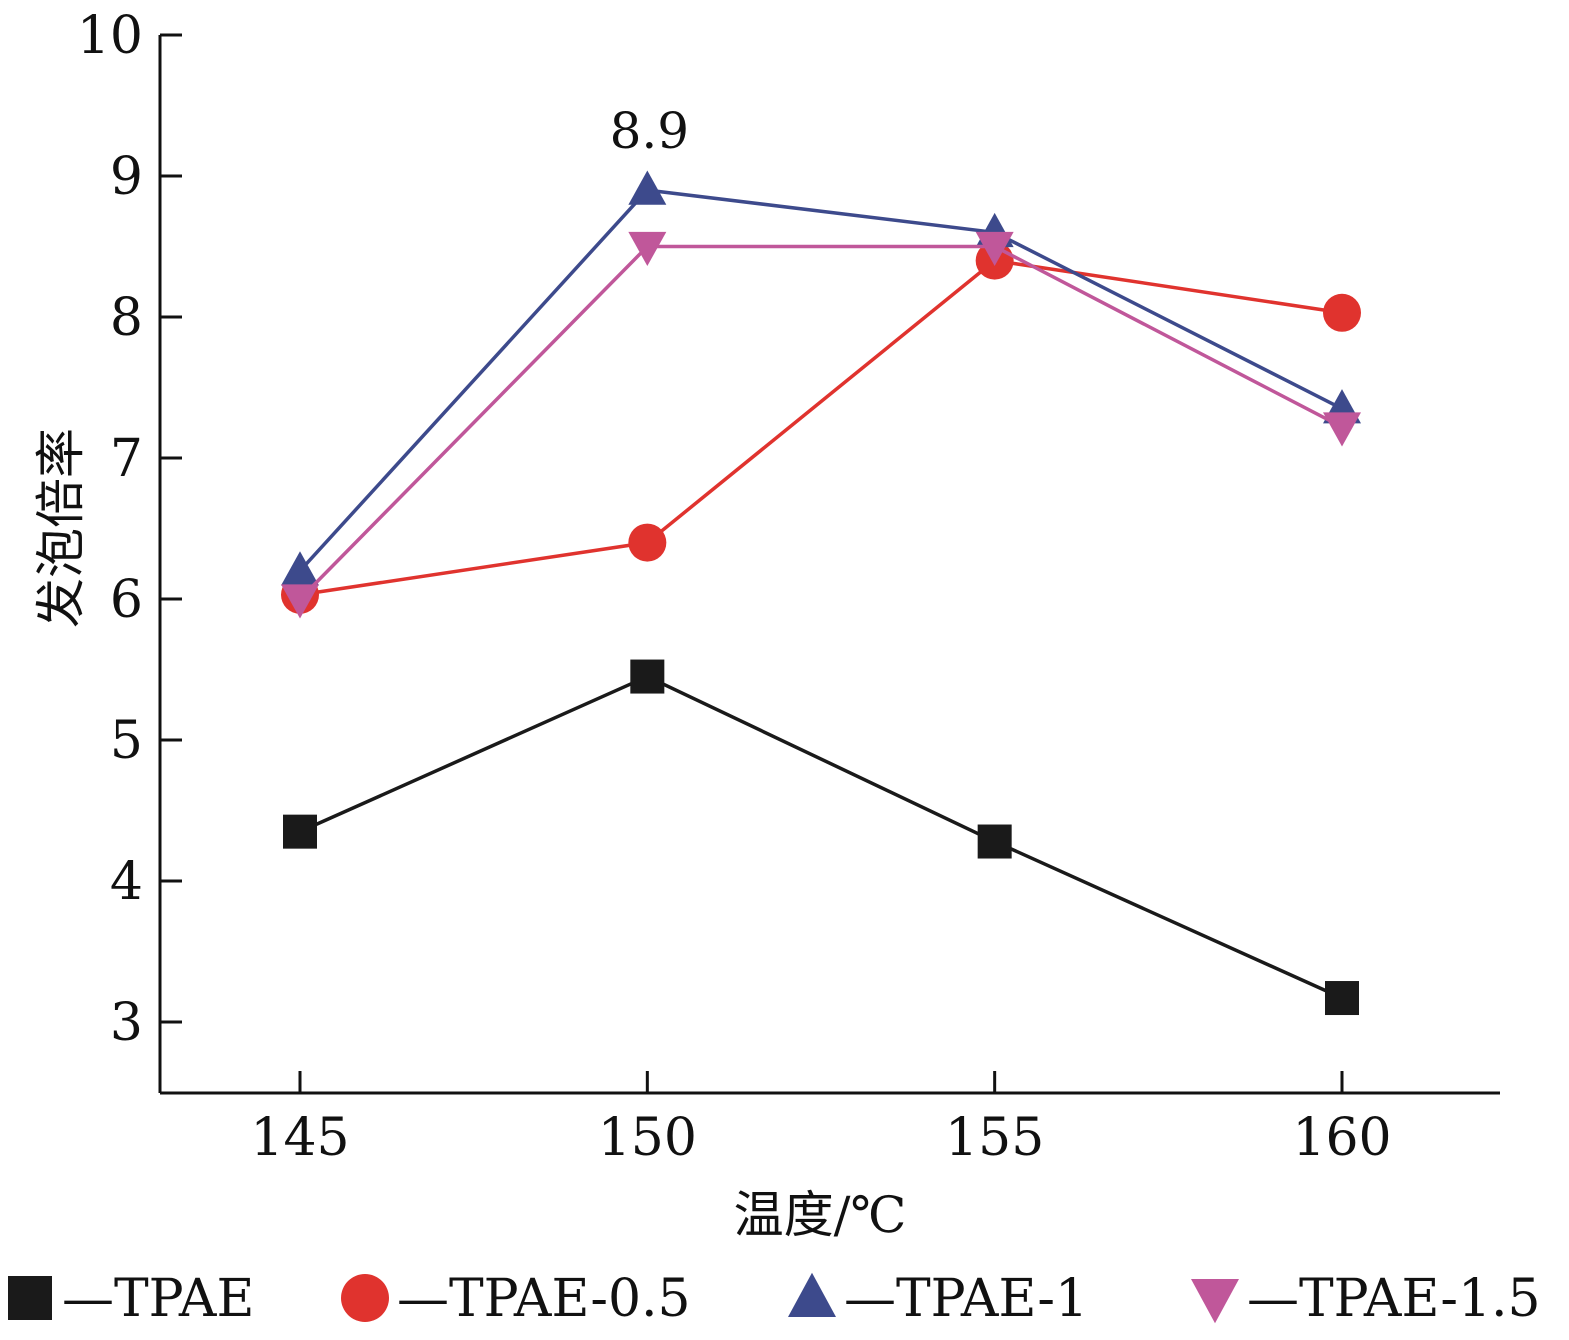 The width and height of the screenshot is (1569, 1340). I want to click on y-tick-label: 7, so click(126, 459).